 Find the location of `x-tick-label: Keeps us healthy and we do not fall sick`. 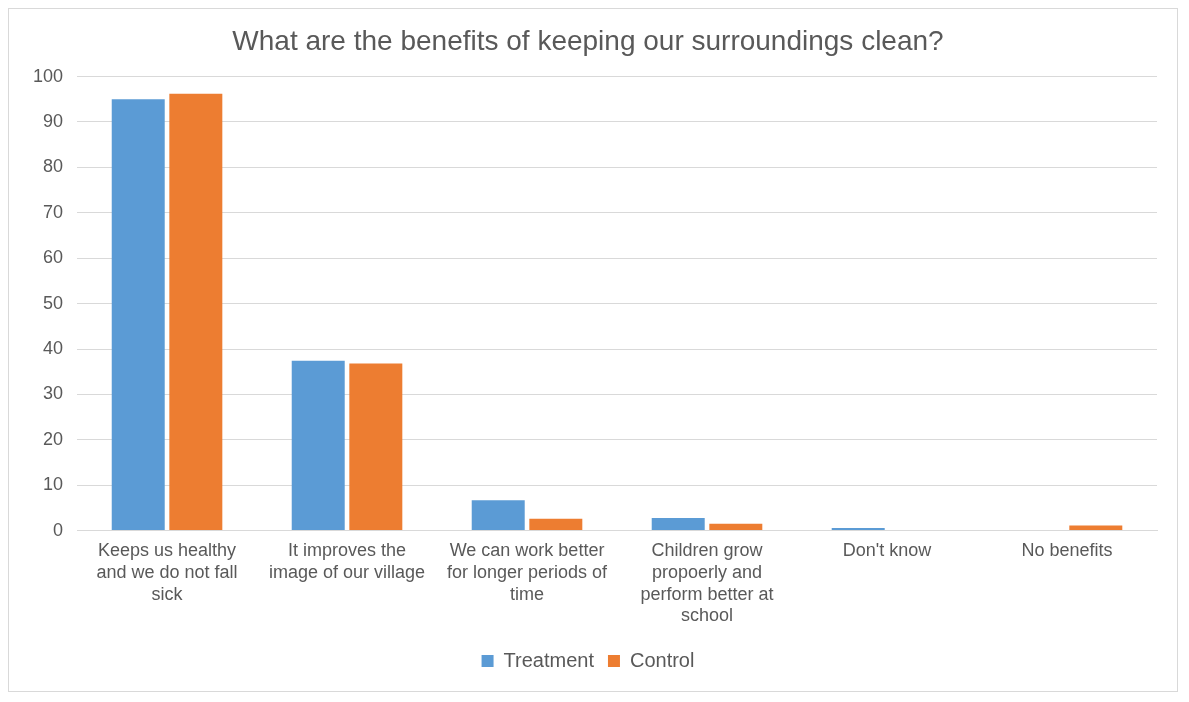

x-tick-label: Keeps us healthy and we do not fall sick is located at coordinates (167, 572).